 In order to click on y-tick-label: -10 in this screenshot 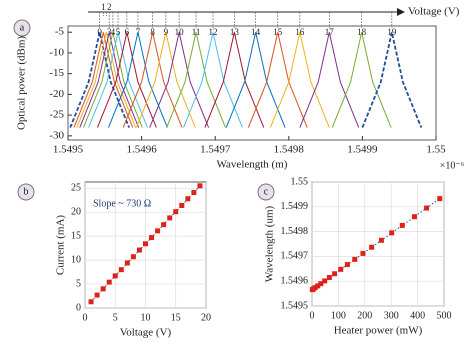, I will do `click(56, 52)`.